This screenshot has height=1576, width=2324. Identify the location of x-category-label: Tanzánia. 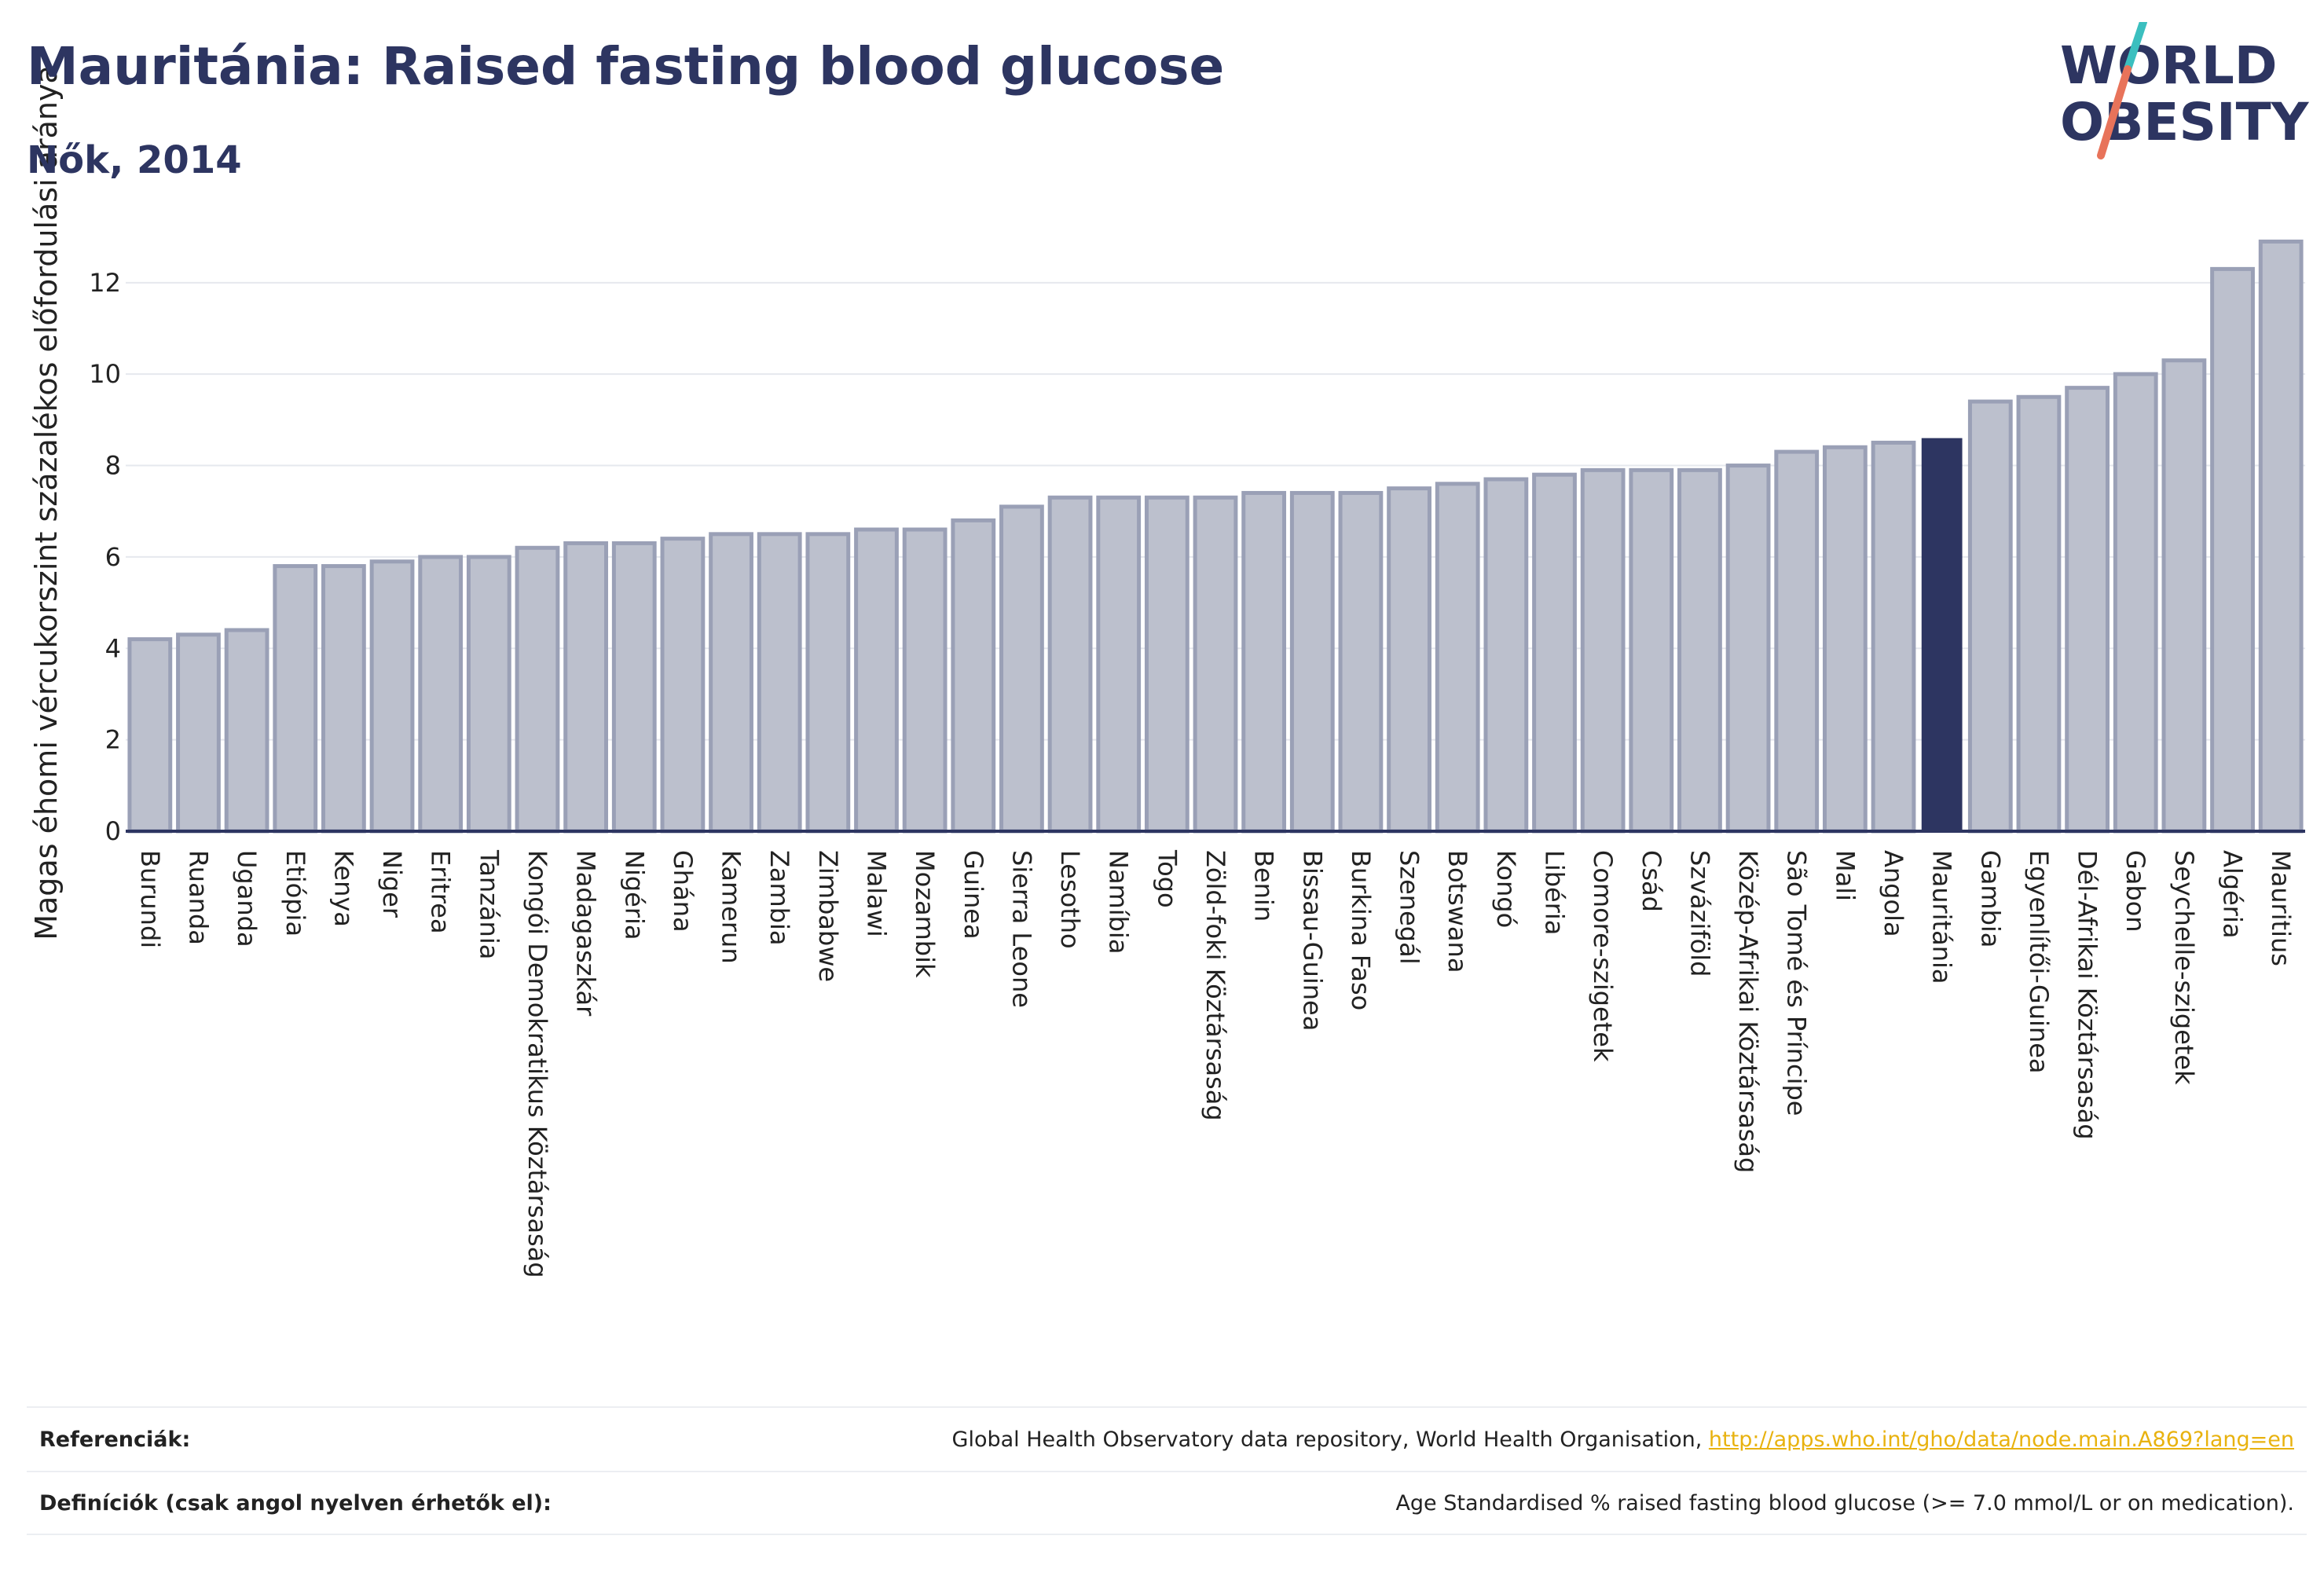
(489, 904).